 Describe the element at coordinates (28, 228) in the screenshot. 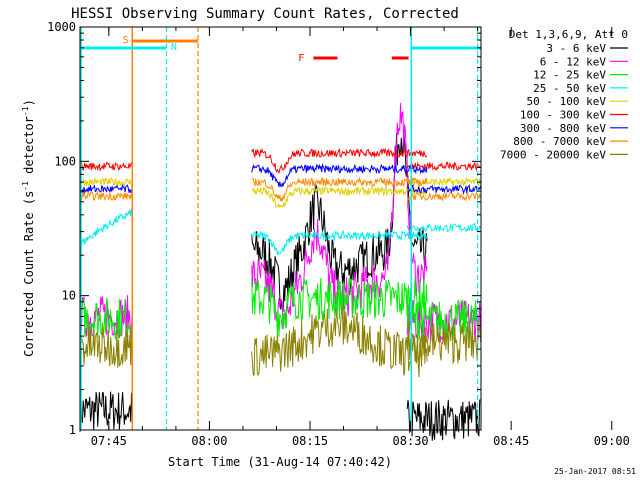

I see `y-axis-label: Corrected Count Rate (s-1 detector-1)` at that location.